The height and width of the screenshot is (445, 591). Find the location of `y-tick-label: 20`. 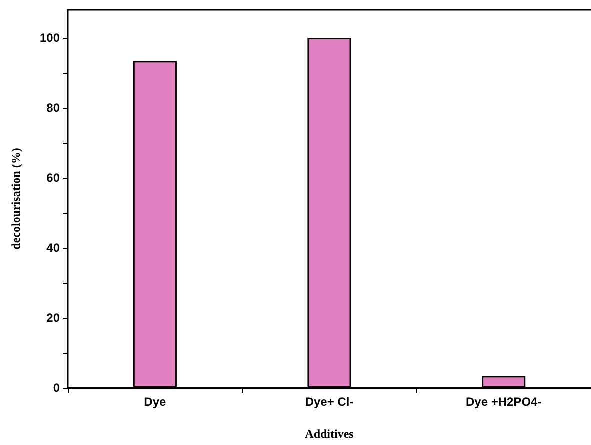

y-tick-label: 20 is located at coordinates (53, 318).